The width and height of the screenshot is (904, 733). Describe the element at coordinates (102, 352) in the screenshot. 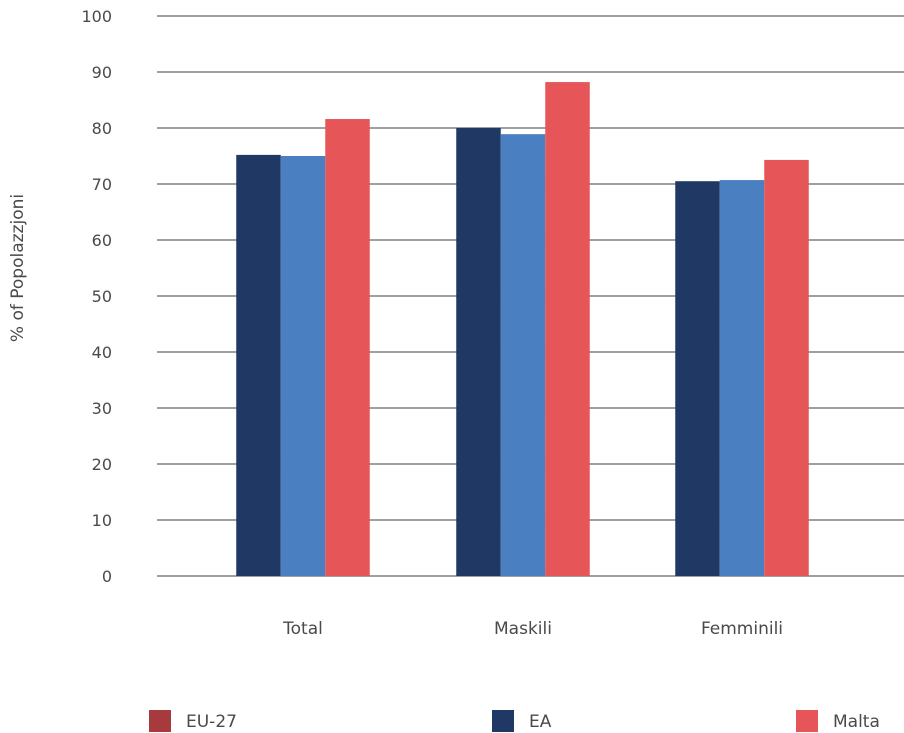

I see `y-tick-label: 40` at that location.